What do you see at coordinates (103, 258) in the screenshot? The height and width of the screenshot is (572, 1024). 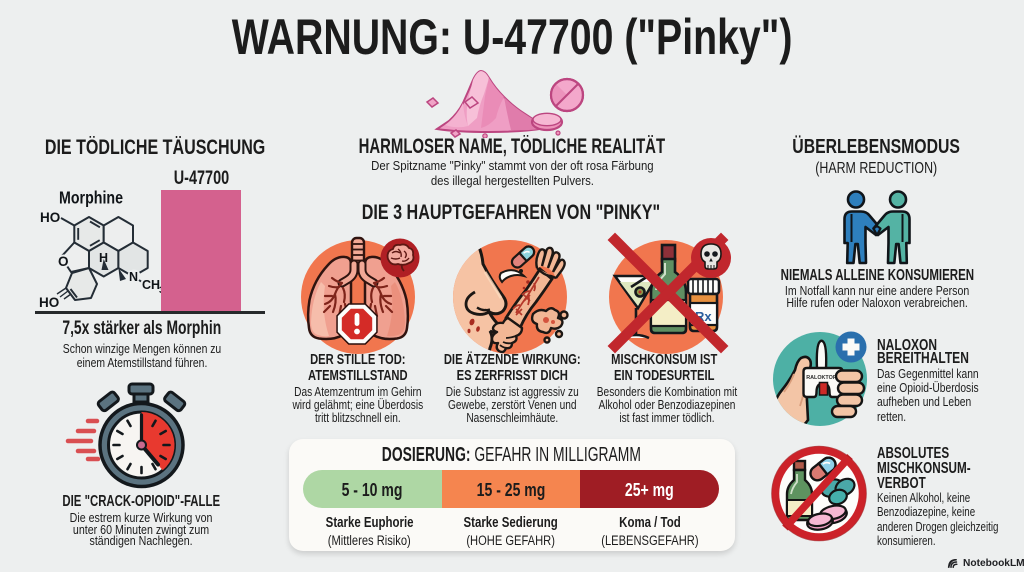 I see `svg-text: H` at bounding box center [103, 258].